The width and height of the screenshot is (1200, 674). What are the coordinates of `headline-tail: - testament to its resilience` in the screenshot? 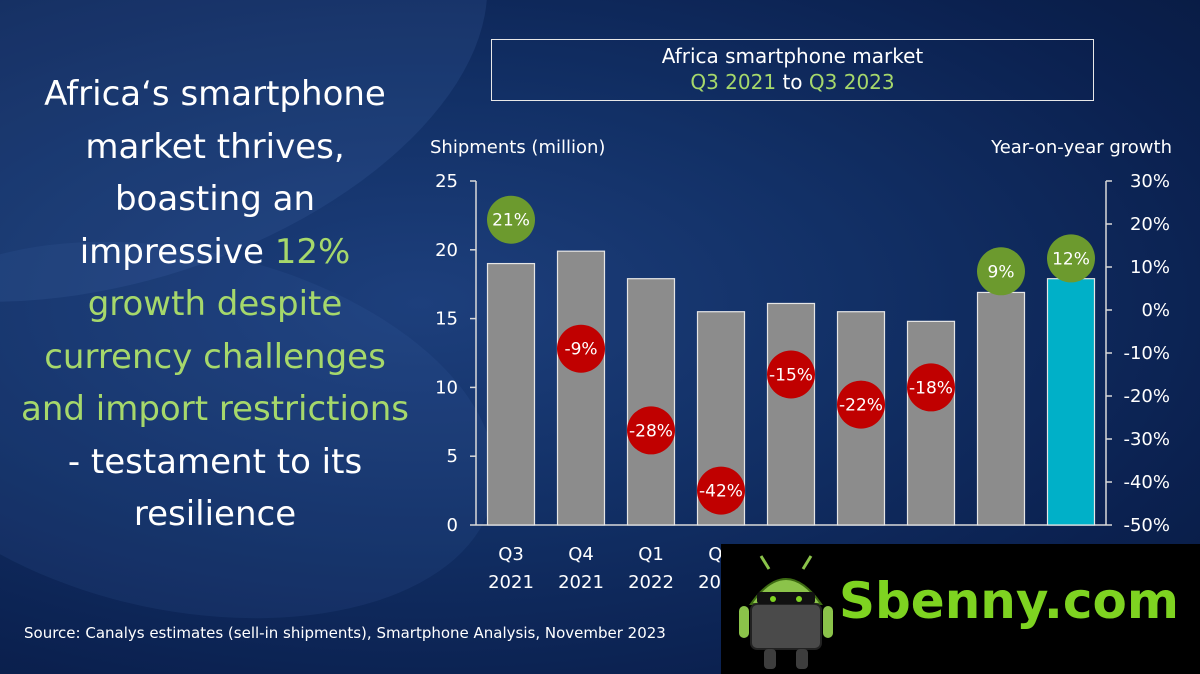 It's located at (215, 488).